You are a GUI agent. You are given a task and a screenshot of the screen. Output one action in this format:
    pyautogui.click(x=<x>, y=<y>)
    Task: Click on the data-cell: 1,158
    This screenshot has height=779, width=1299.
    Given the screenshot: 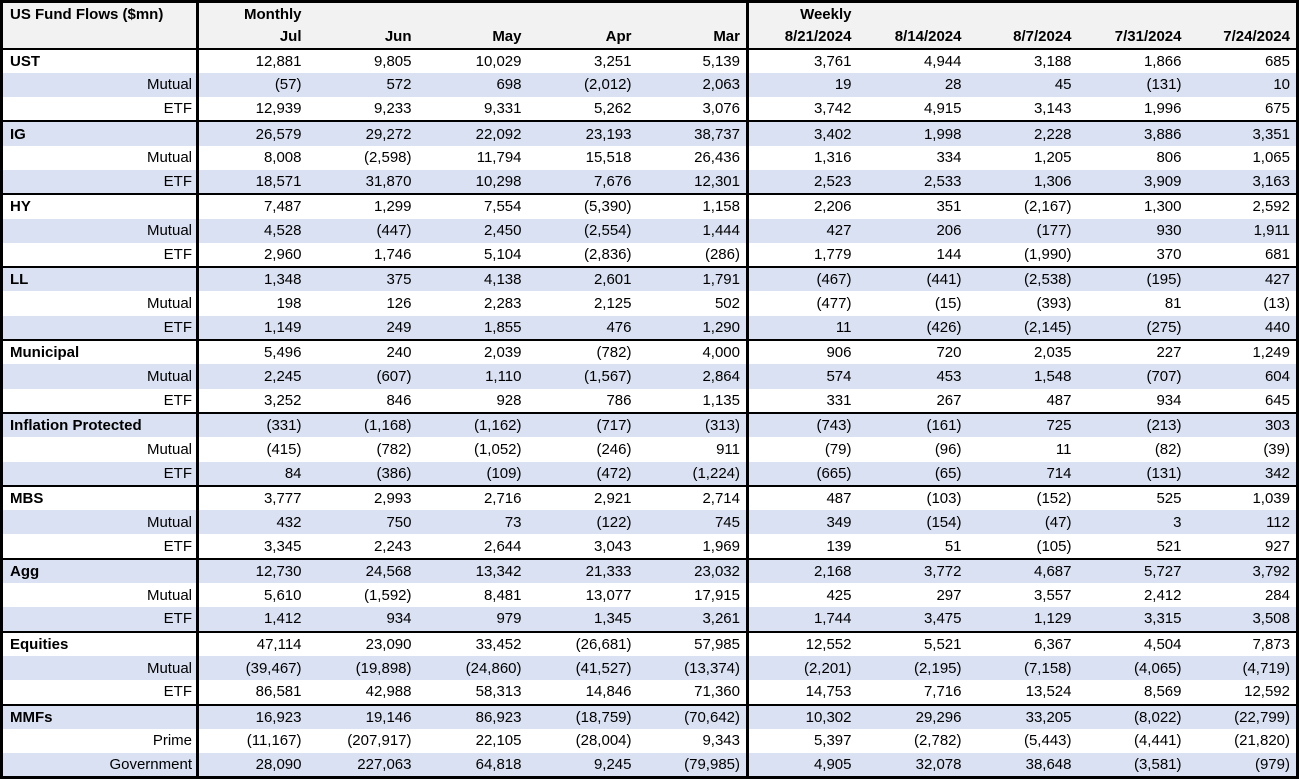 What is the action you would take?
    pyautogui.click(x=721, y=207)
    